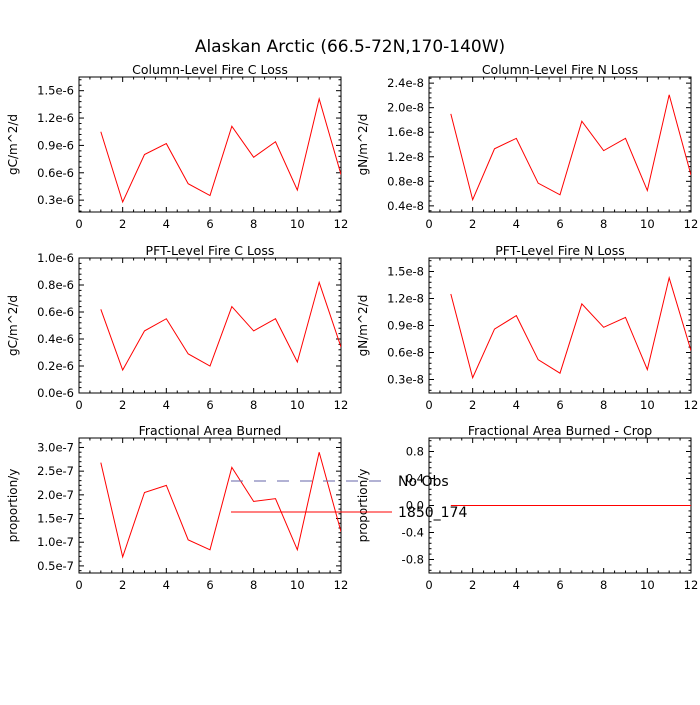  Describe the element at coordinates (55, 200) in the screenshot. I see `y-tick-label: 0.3e-6` at that location.